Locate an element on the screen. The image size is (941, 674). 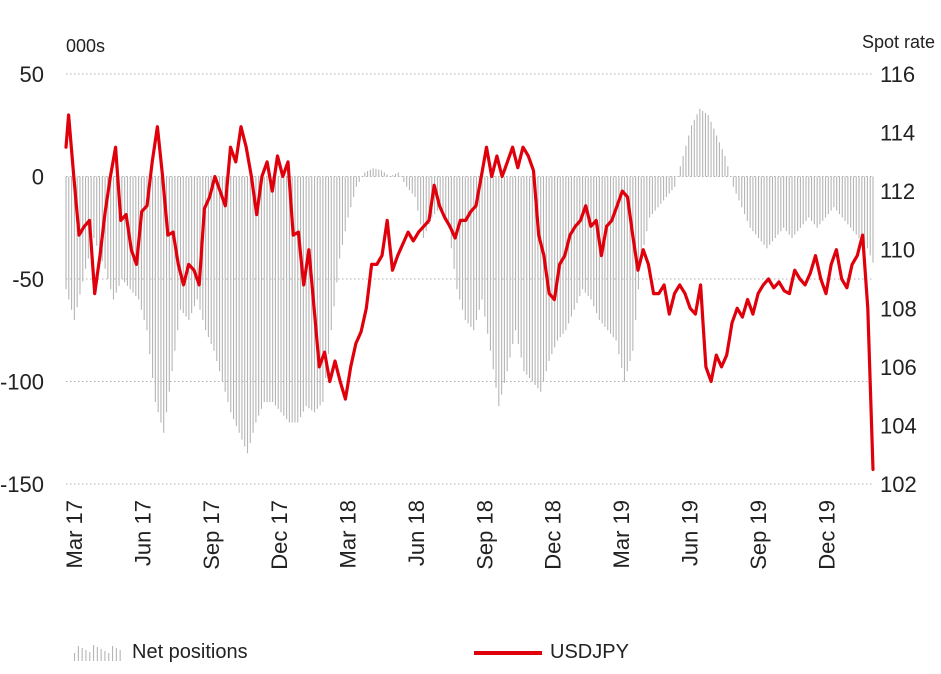
x-tick-label: Dec 17 is located at coordinates (279, 535).